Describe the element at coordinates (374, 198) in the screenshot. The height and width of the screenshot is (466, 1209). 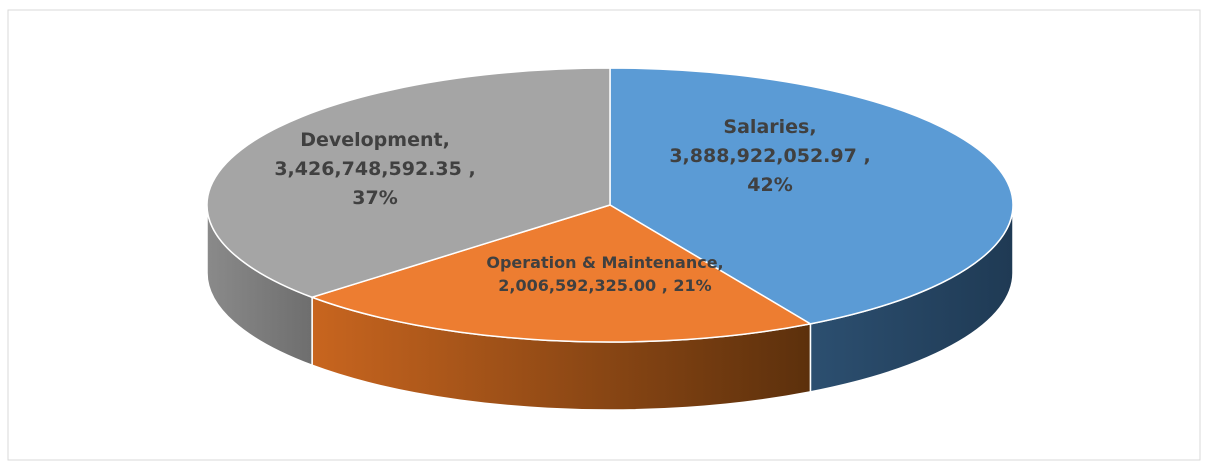
I see `data-label-line: 37%` at that location.